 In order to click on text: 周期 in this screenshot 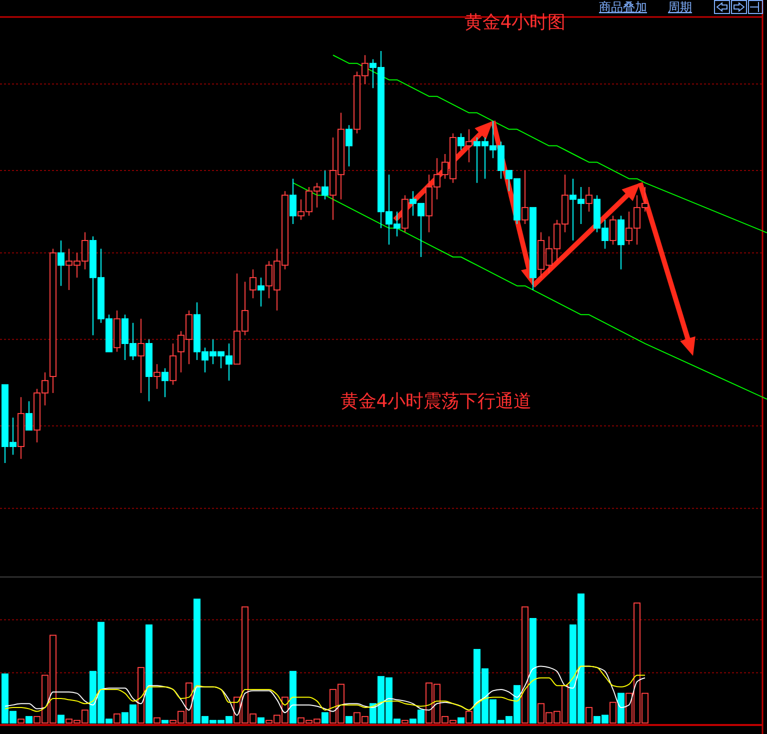, I will do `click(680, 7)`.